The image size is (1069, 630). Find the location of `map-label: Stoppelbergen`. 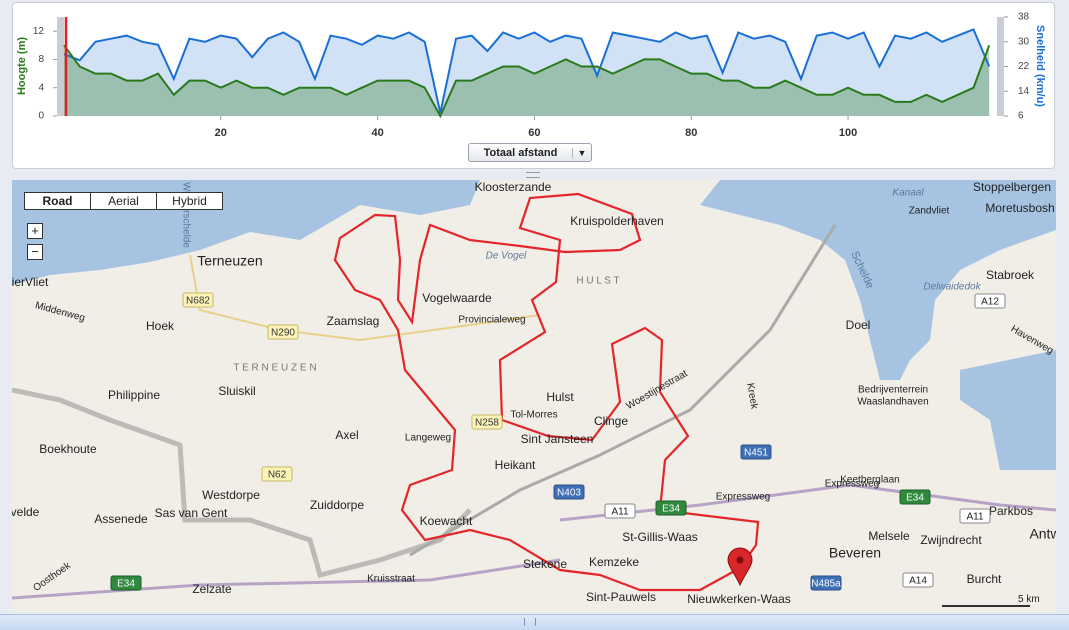

map-label: Stoppelbergen is located at coordinates (1012, 187).